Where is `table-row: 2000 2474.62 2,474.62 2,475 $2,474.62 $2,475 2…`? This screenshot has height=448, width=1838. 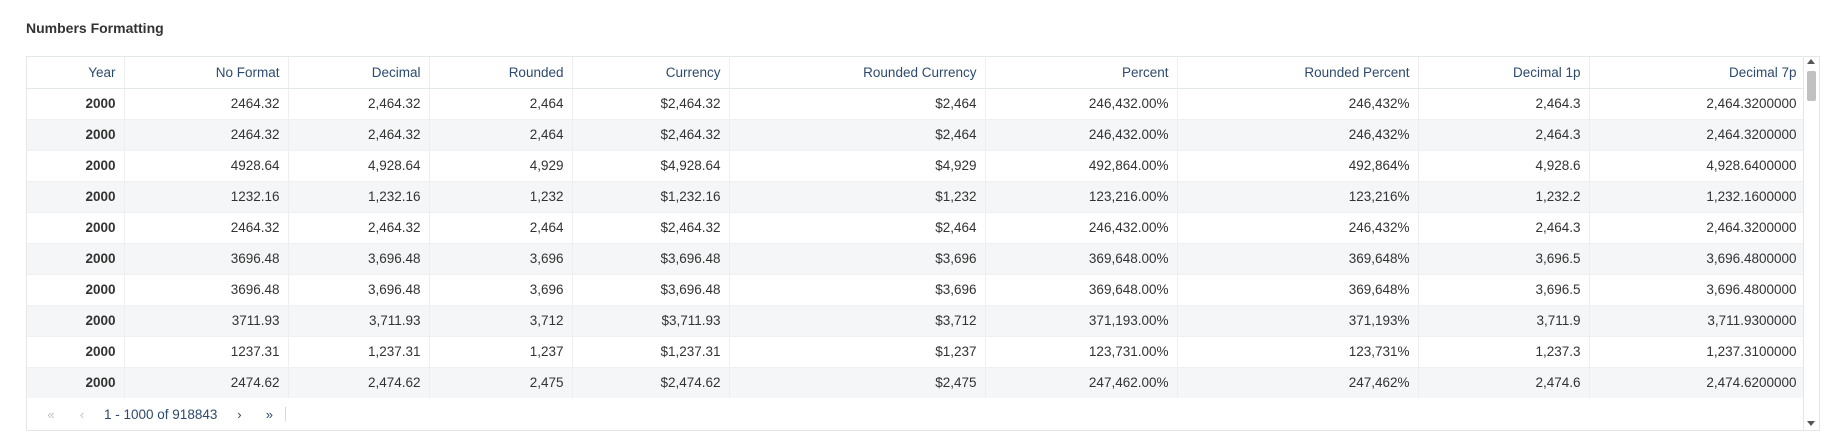 table-row: 2000 2474.62 2,474.62 2,475 $2,474.62 $2,475 2… is located at coordinates (916, 383).